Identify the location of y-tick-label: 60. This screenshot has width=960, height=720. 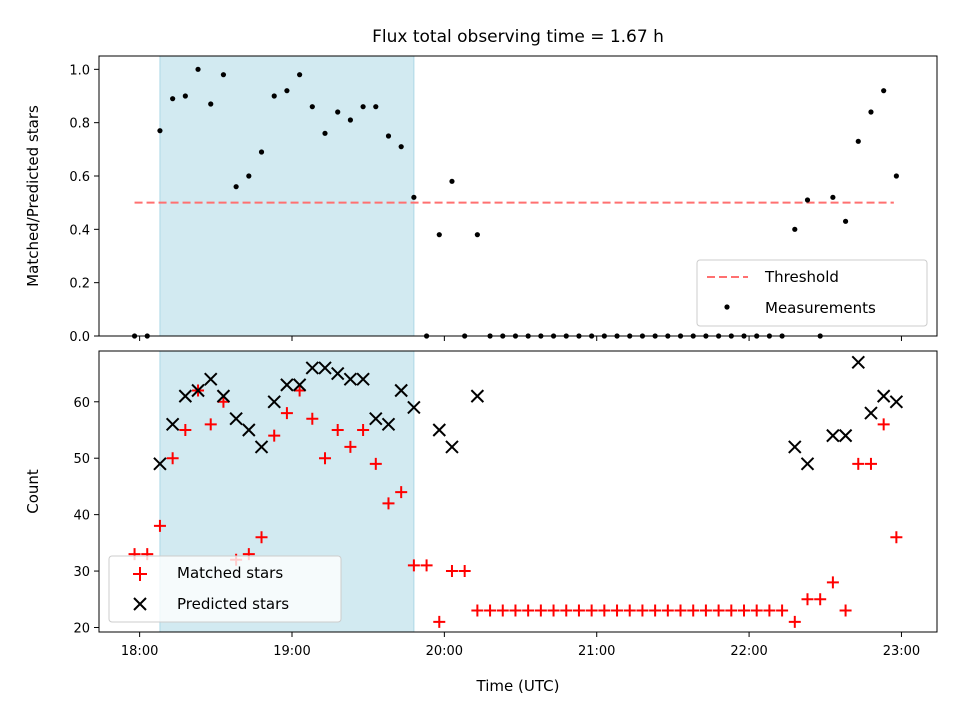
(81, 403).